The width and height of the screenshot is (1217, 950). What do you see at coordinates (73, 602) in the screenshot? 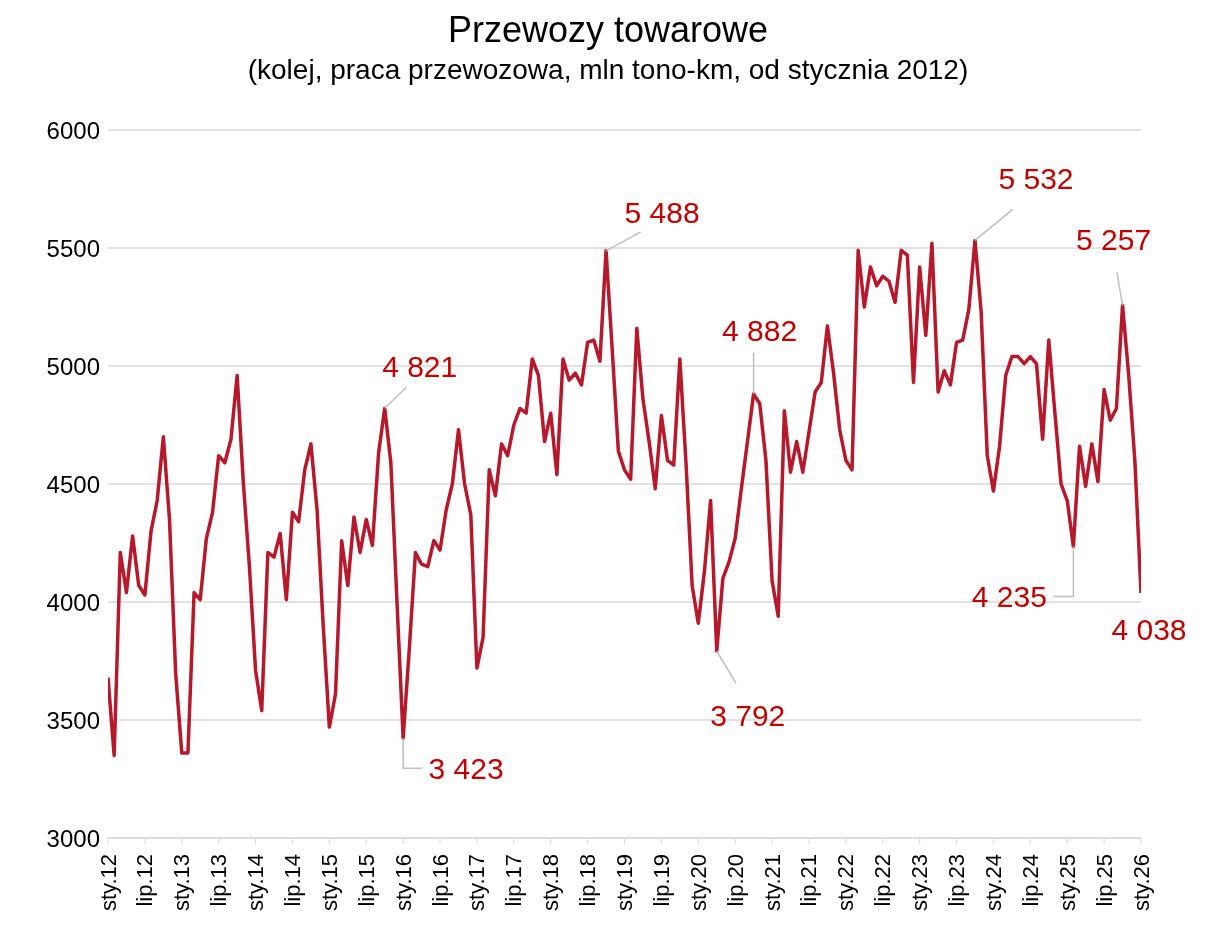
I see `y-tick-label: 4000` at bounding box center [73, 602].